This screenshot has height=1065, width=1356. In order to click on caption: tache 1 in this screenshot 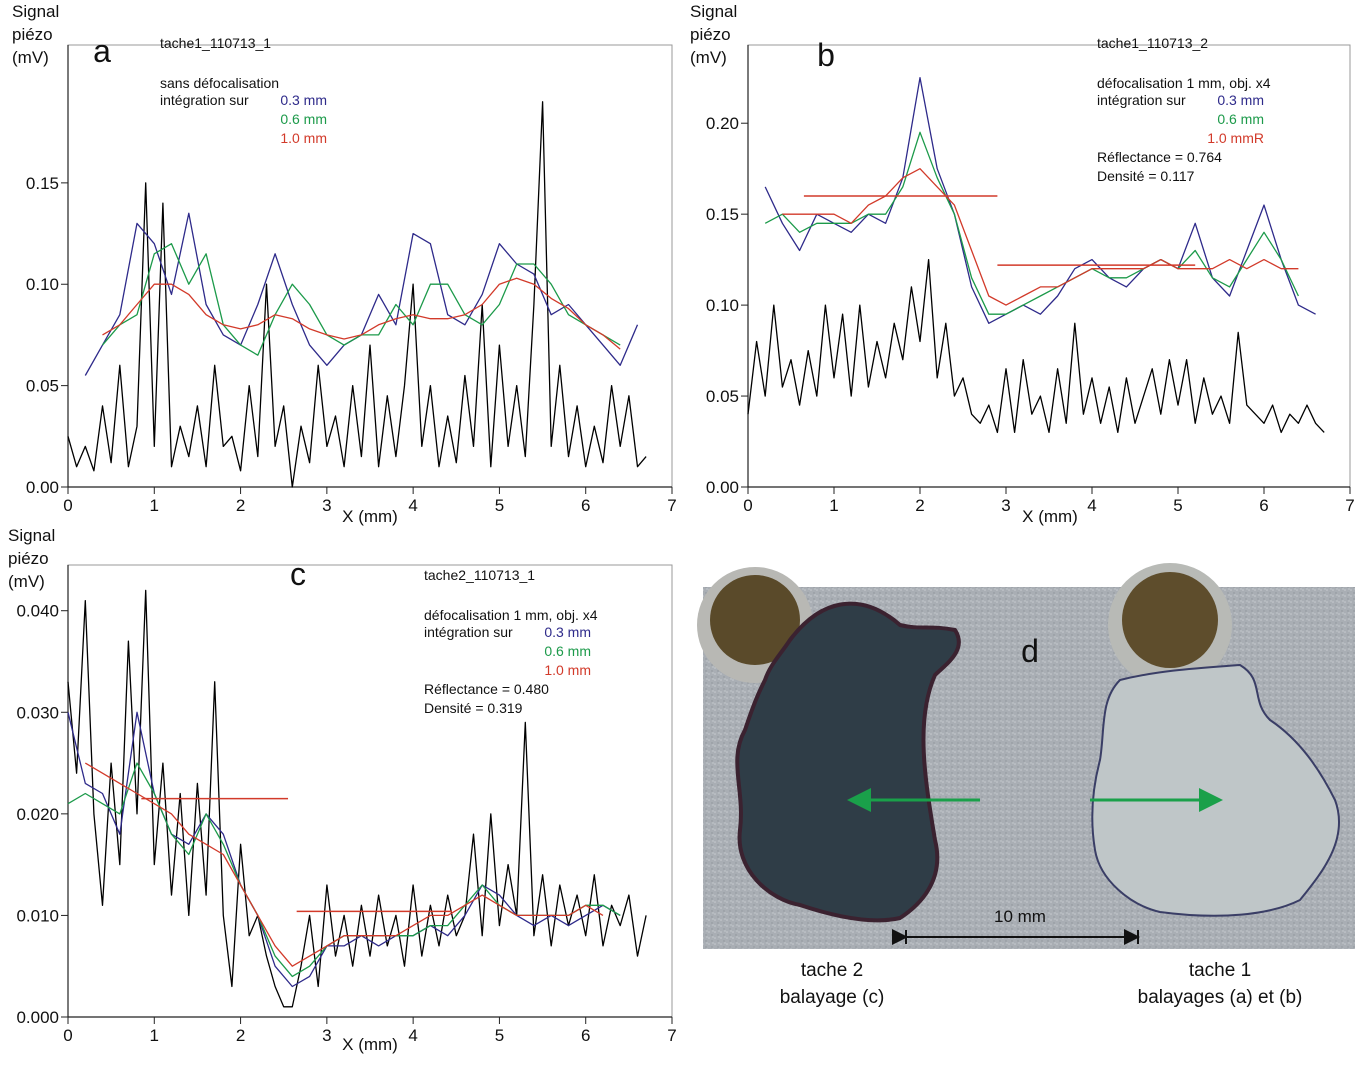, I will do `click(1220, 970)`.